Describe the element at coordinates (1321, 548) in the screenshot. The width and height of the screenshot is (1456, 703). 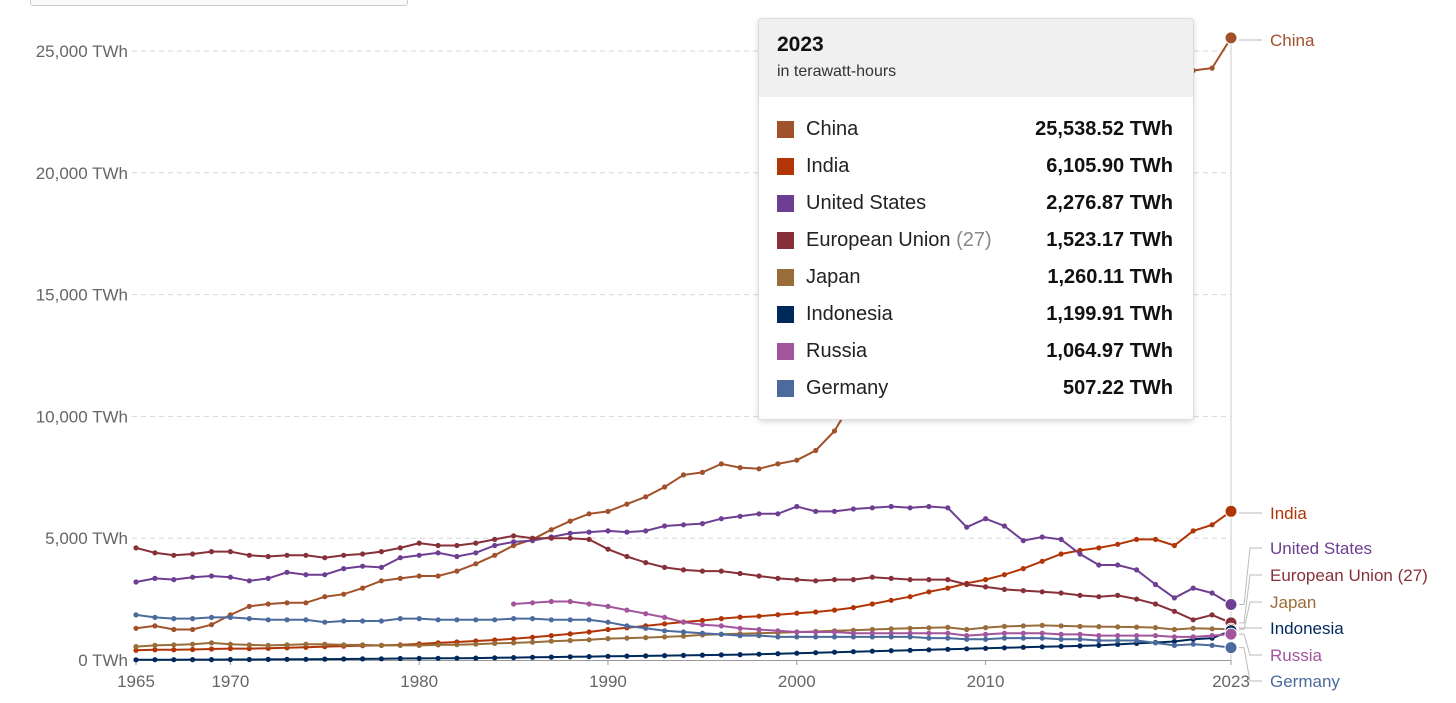
I see `end-label: United States` at that location.